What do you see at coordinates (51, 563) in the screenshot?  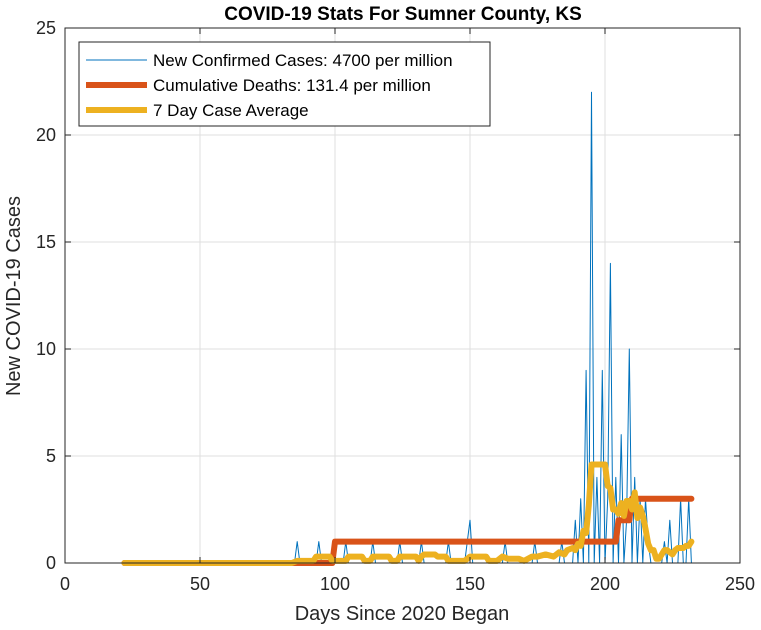 I see `y-tick-label: 0` at bounding box center [51, 563].